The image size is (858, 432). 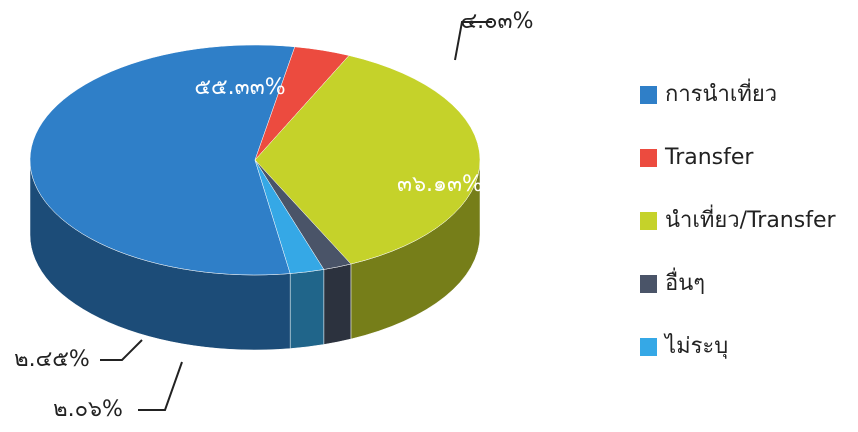 I want to click on legend-label: นำเที่ยว/Transfer, so click(x=750, y=218).